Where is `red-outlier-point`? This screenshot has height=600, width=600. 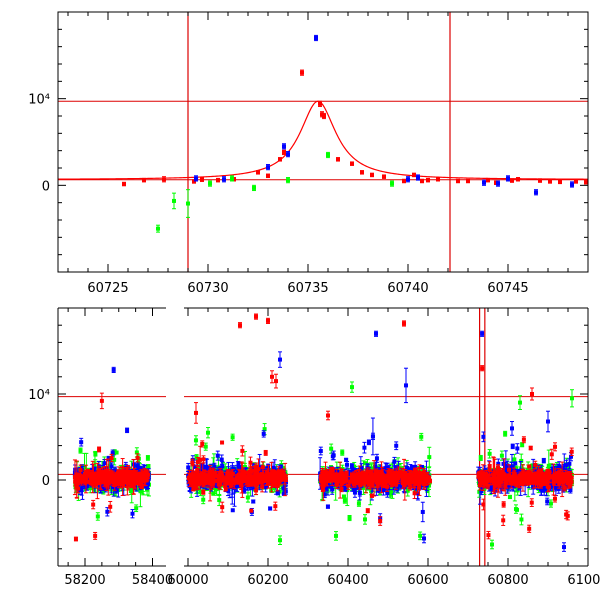
red-outlier-point is located at coordinates (101, 400).